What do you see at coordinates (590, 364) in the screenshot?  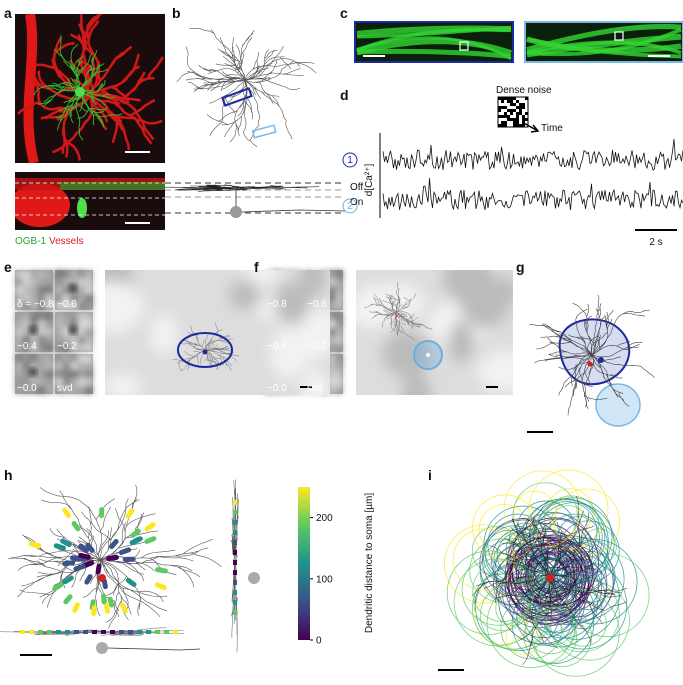 I see `soma` at bounding box center [590, 364].